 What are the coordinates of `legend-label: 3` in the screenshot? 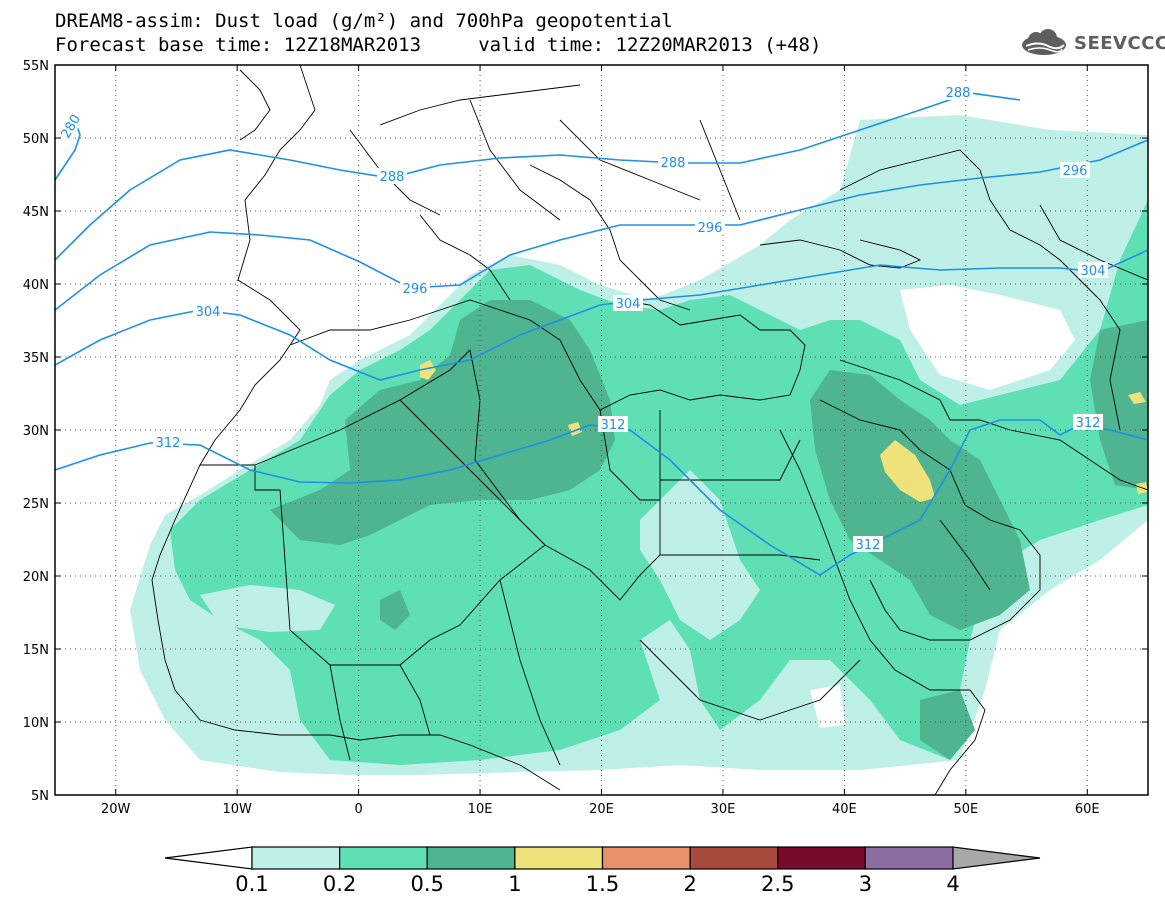 It's located at (865, 884).